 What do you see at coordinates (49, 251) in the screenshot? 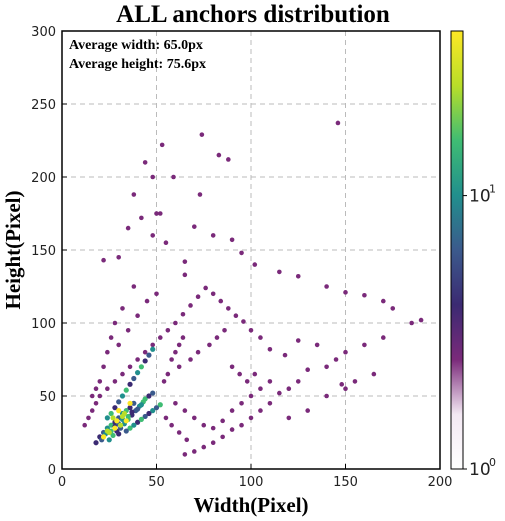
I see `y-axis: 0 50 100 150 200 250 300` at bounding box center [49, 251].